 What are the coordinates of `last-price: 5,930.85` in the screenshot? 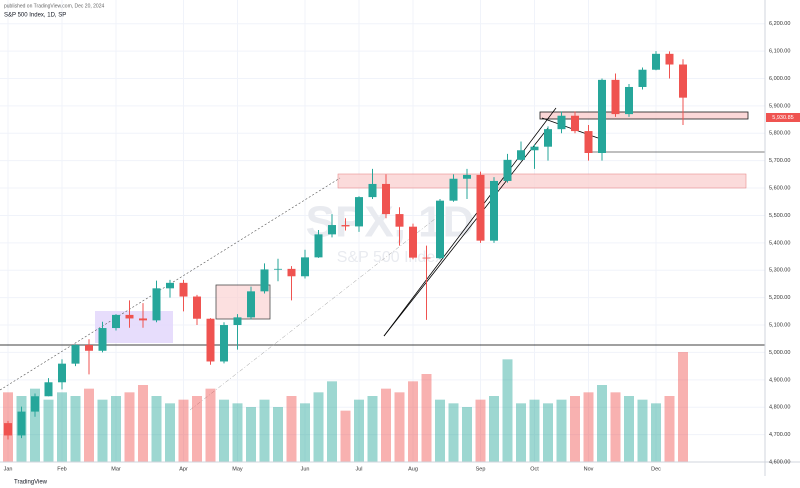 It's located at (782, 118).